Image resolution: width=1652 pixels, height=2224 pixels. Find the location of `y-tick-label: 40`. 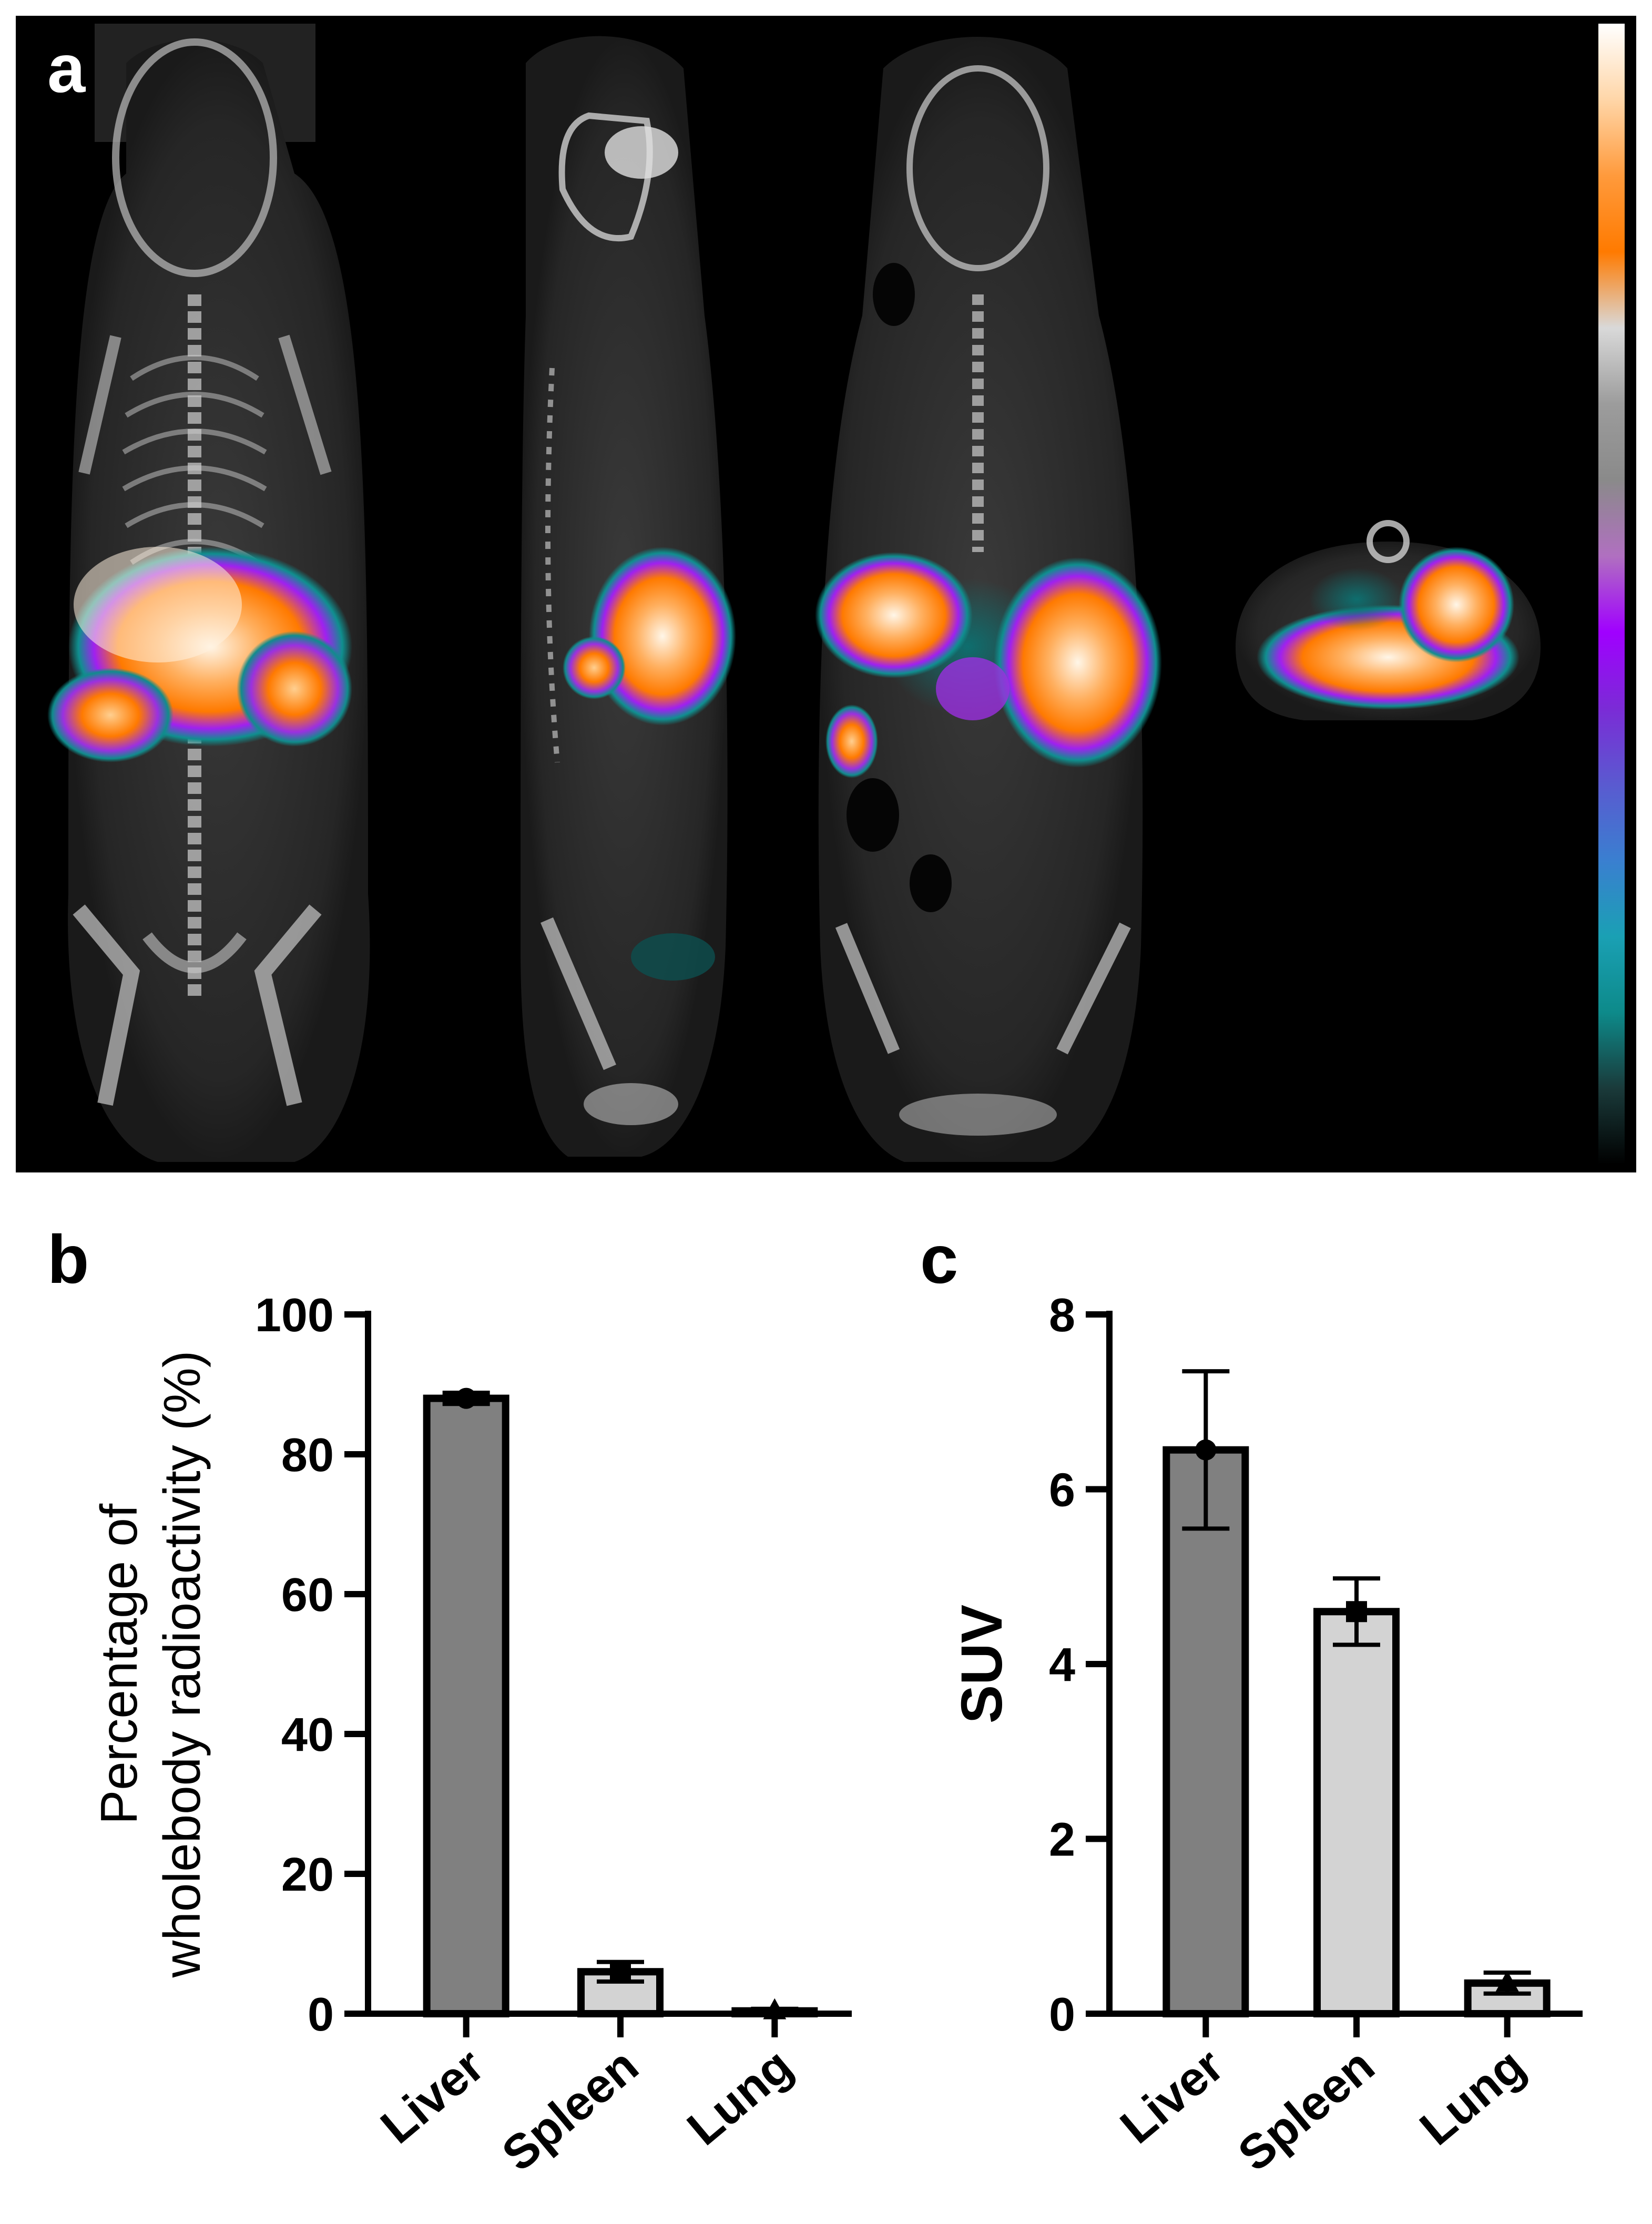

y-tick-label: 40 is located at coordinates (307, 1735).